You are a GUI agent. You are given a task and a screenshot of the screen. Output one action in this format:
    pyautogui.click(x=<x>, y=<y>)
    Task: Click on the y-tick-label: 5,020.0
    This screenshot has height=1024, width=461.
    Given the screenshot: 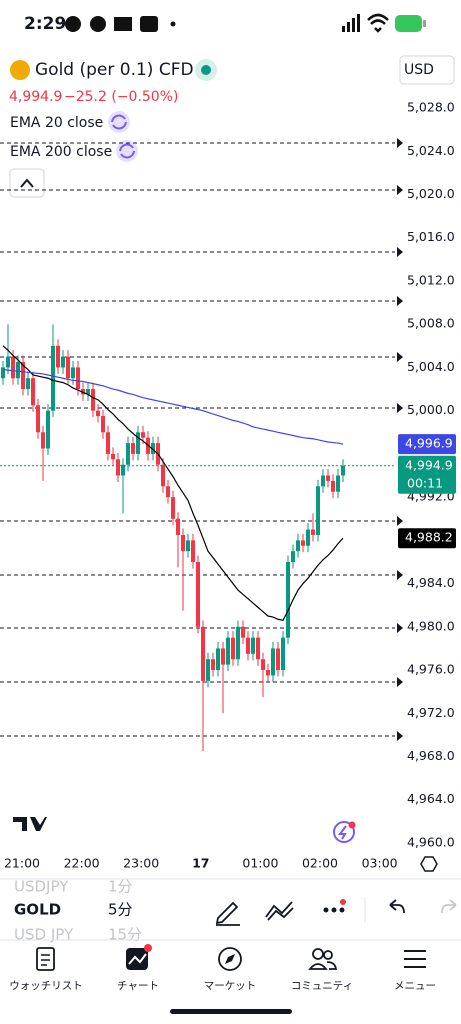 What is the action you would take?
    pyautogui.click(x=431, y=193)
    